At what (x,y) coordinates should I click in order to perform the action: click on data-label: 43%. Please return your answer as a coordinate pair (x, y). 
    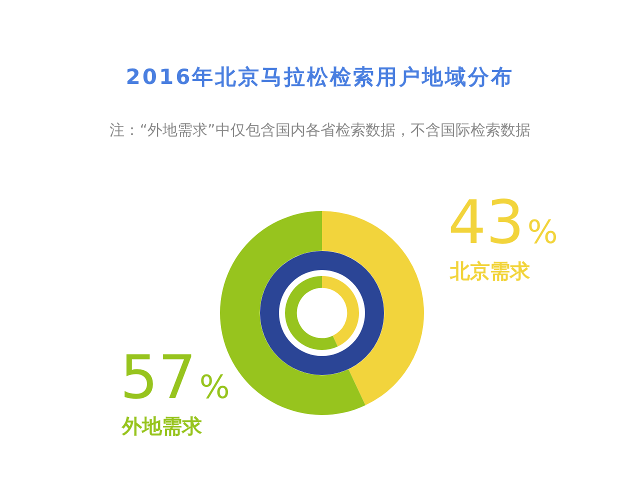
    Looking at the image, I should click on (503, 223).